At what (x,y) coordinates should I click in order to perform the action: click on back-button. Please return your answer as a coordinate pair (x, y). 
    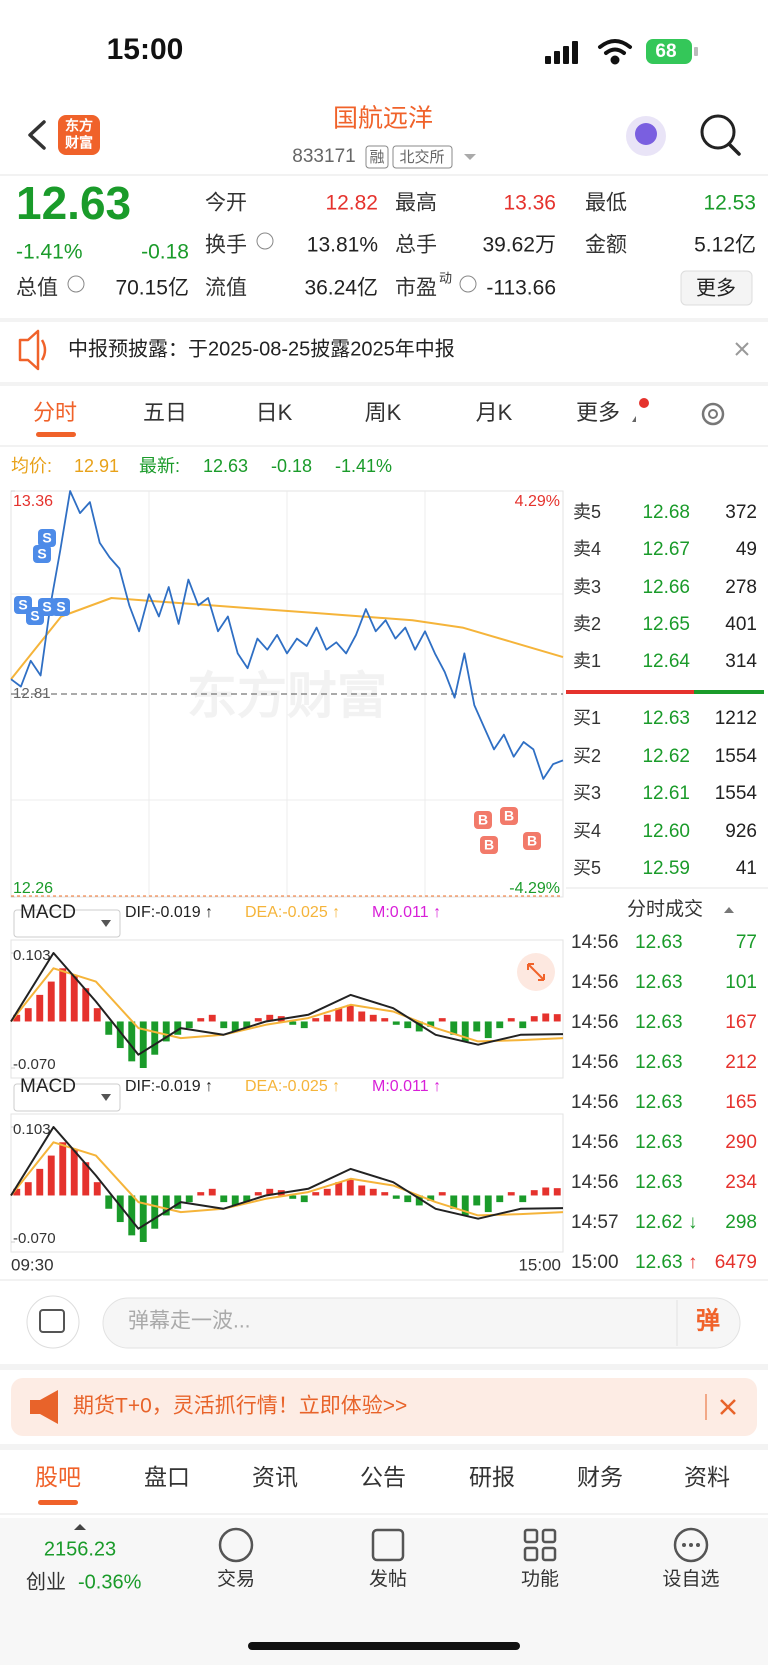
    Looking at the image, I should click on (37, 135).